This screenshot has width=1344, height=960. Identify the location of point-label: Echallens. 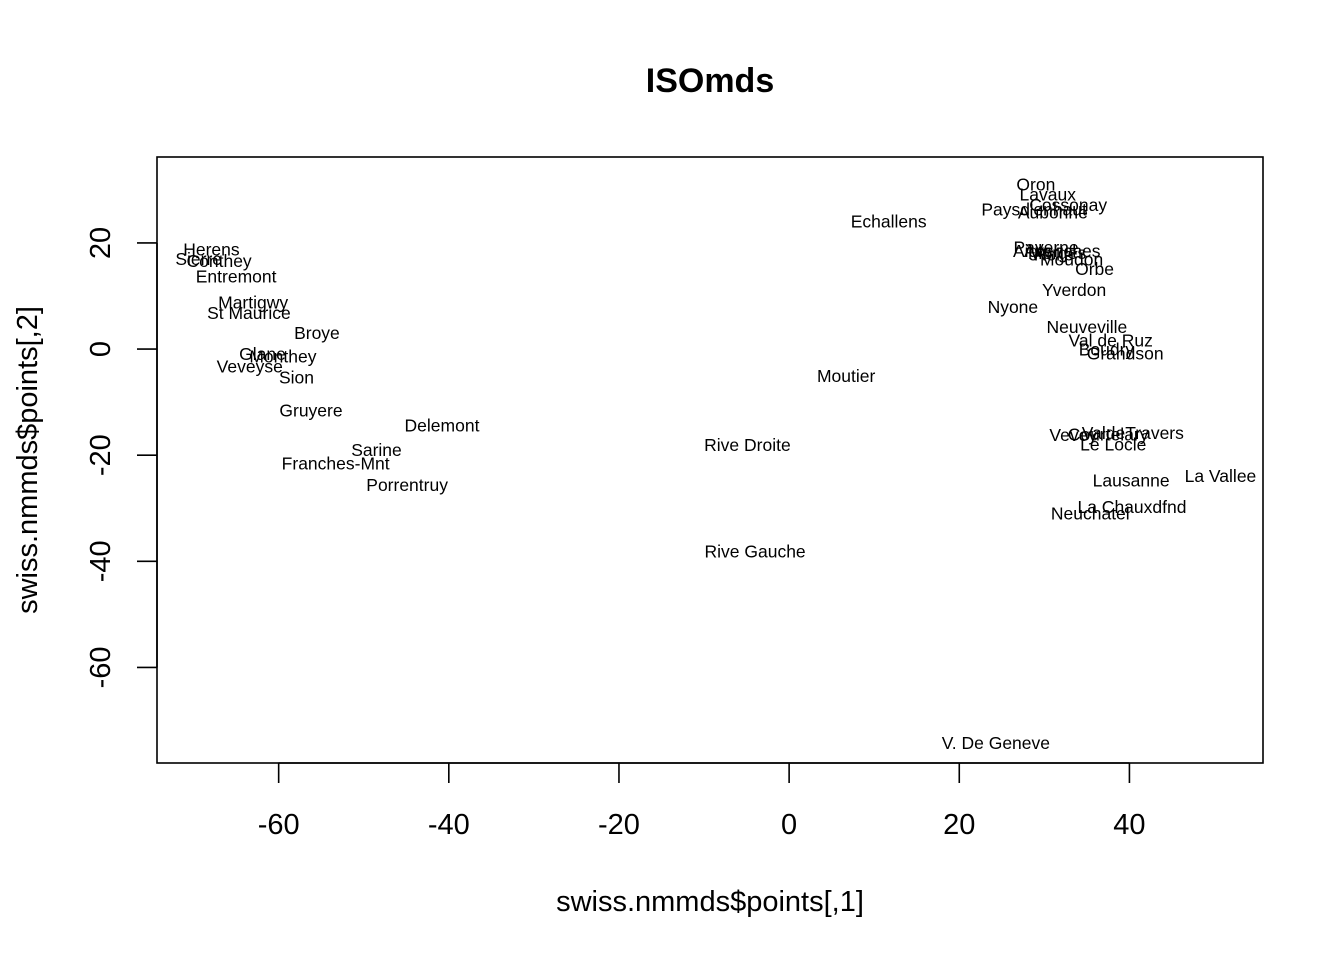
(889, 222).